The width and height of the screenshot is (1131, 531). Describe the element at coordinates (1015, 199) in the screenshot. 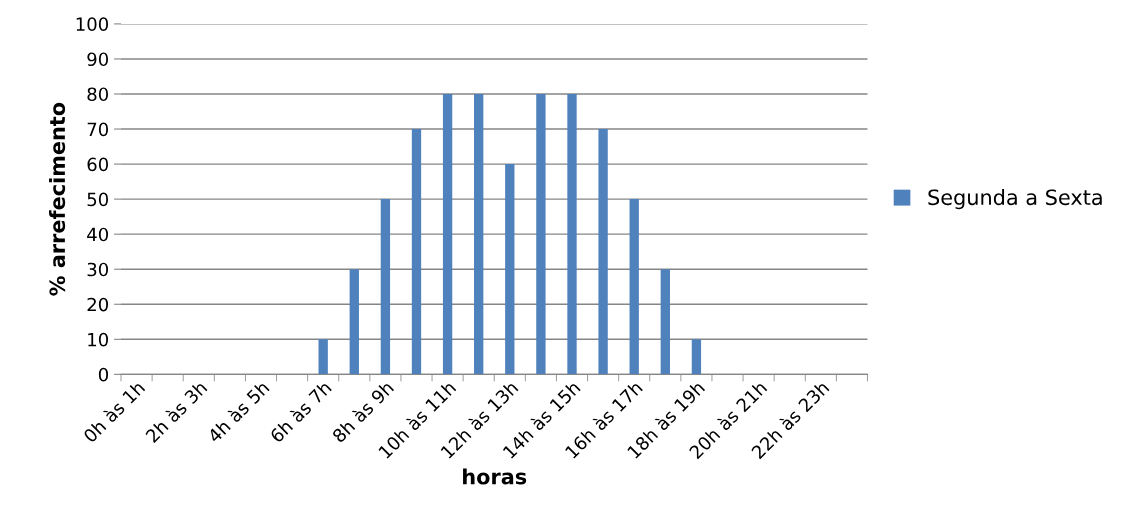

I see `legend-label: Segunda a Sexta` at that location.